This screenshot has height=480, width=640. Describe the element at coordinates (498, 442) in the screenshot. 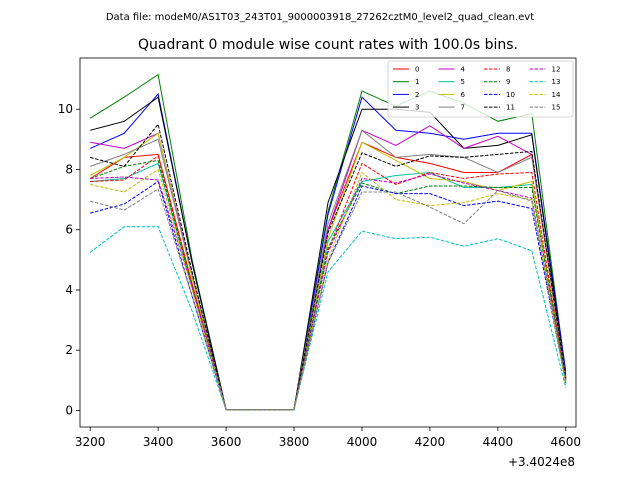

I see `x-tick-label: 4400` at that location.